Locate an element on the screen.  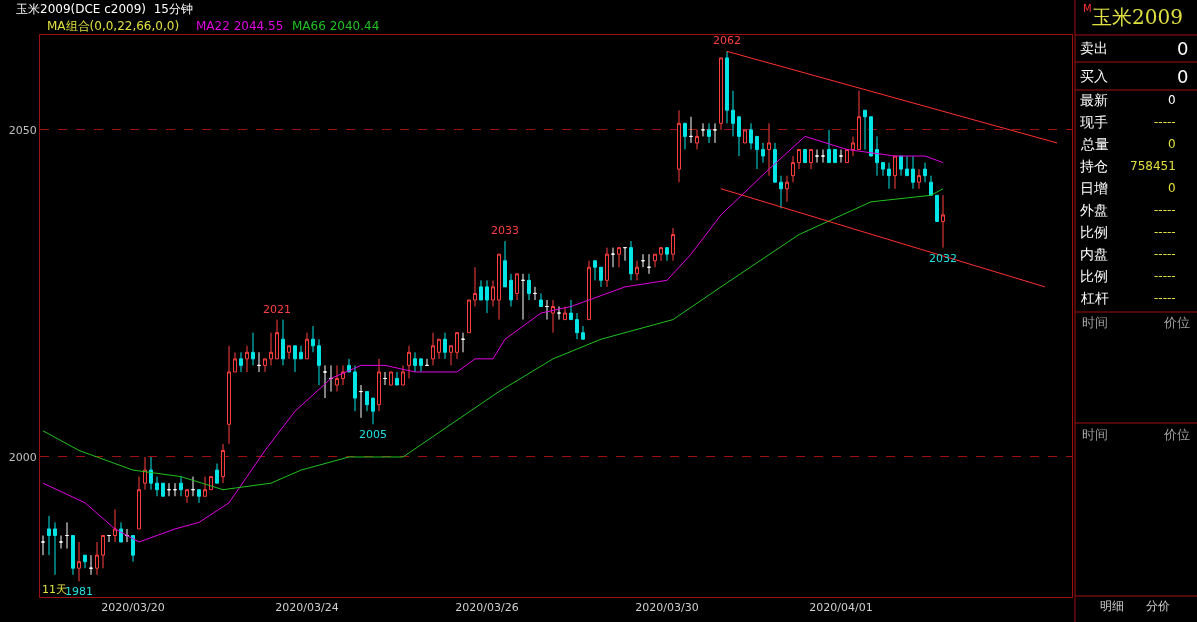
annotation: 2062 is located at coordinates (727, 40).